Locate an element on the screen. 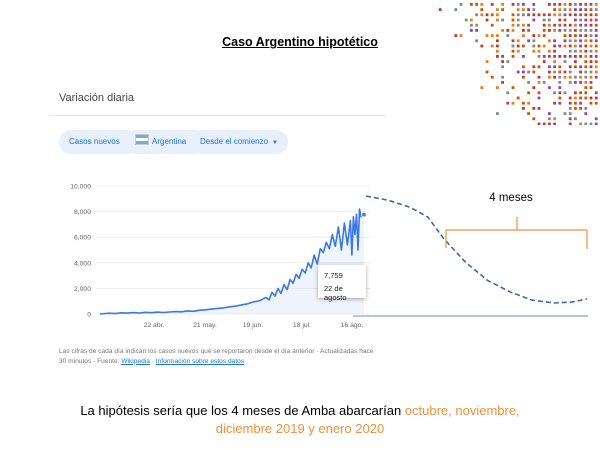  range-dropdown: Desde el comienzo ▼ is located at coordinates (239, 142).